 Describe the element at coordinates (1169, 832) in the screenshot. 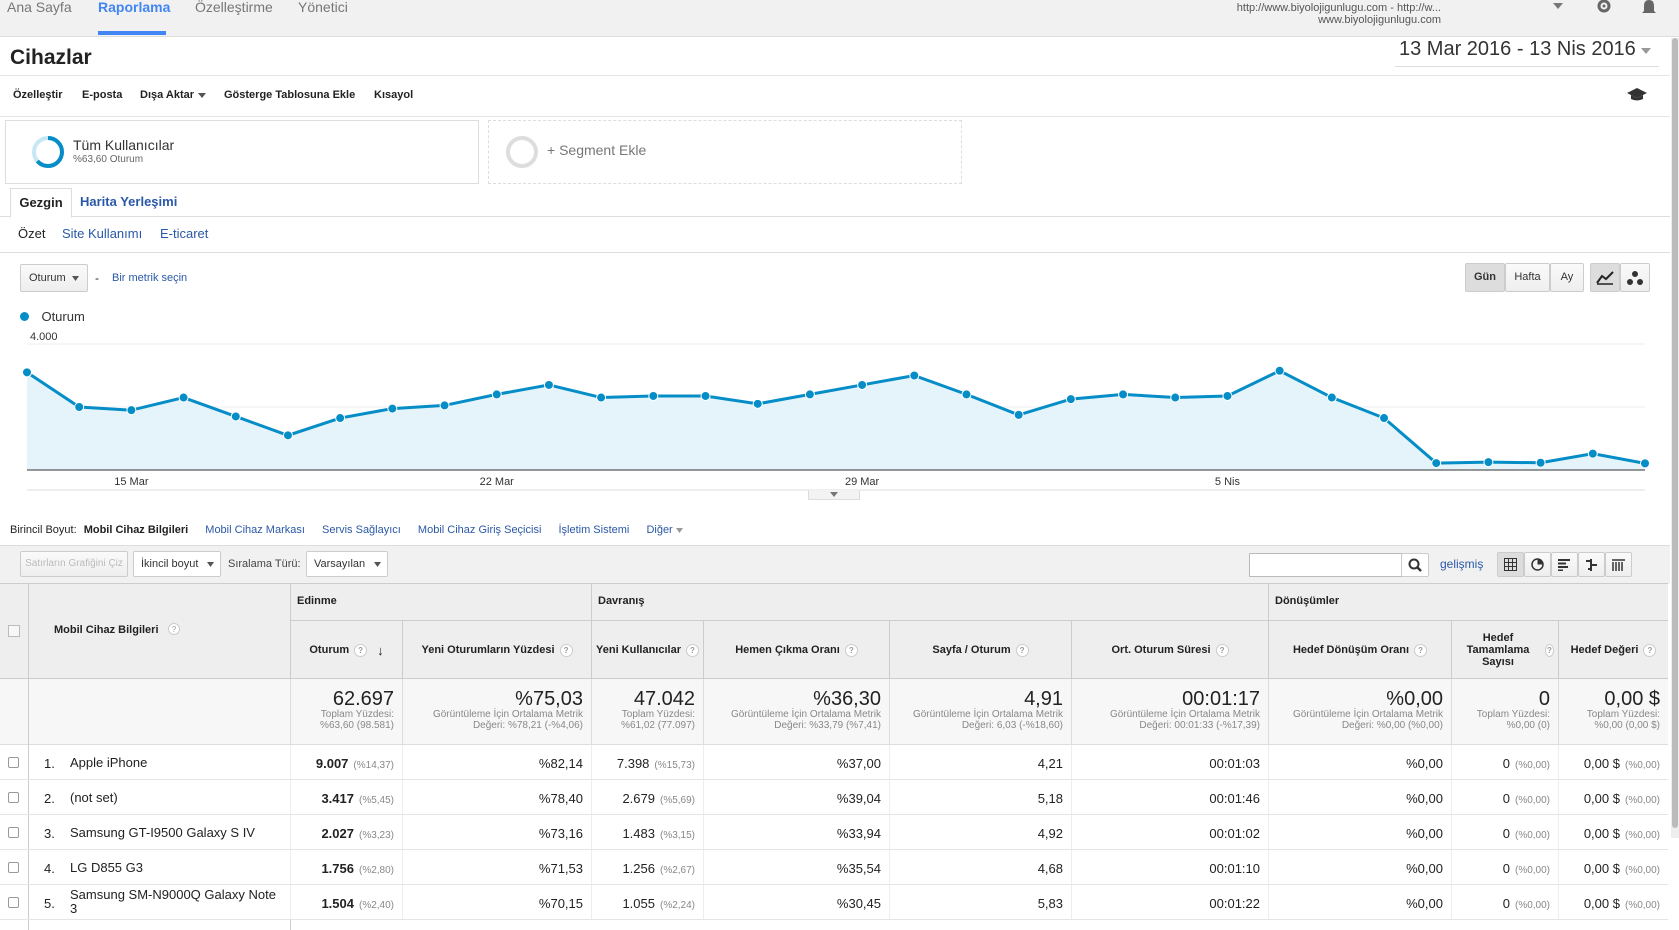

I see `metric-cell: 00:01:02` at that location.